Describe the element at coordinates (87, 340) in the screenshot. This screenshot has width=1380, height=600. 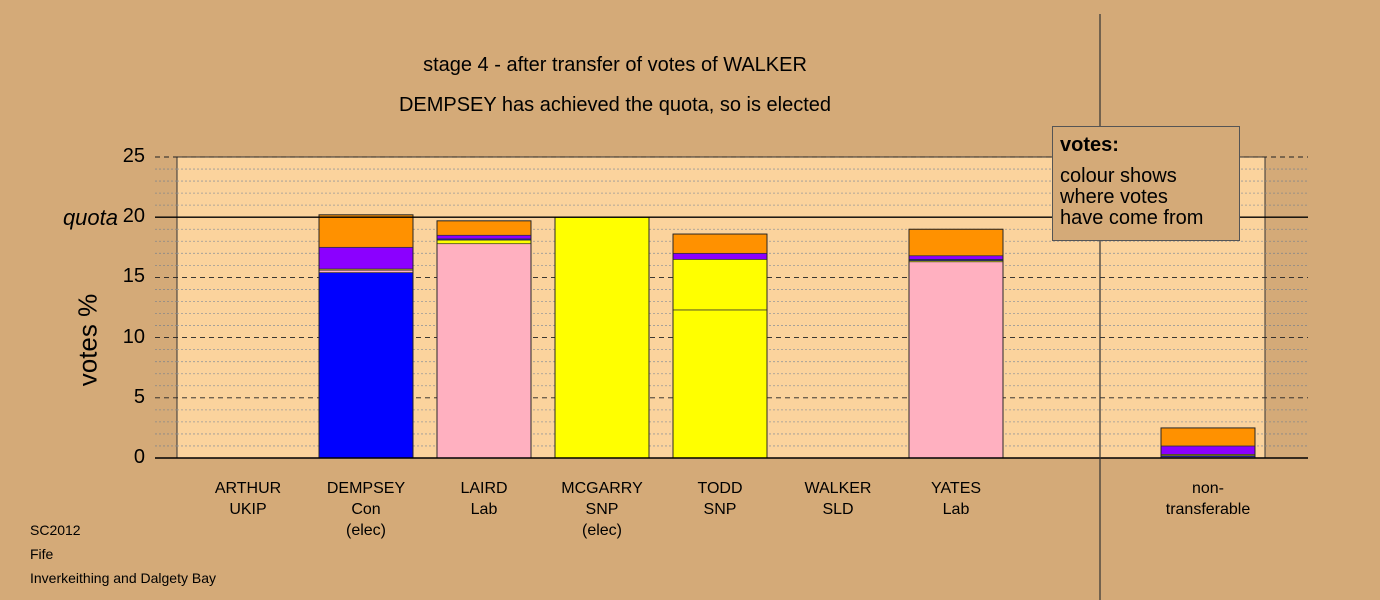
I see `y-axis-label: votes %` at that location.